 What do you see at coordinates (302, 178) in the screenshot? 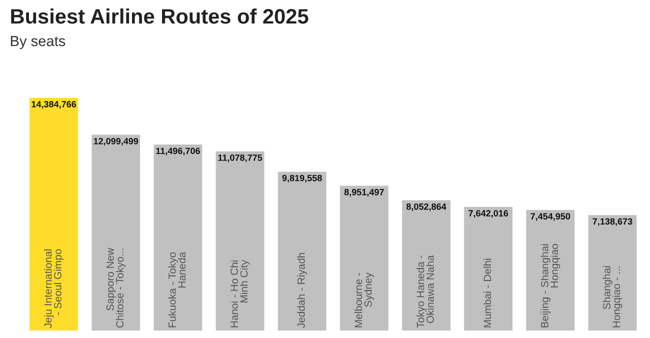
I see `data-label: 9,819,558` at bounding box center [302, 178].